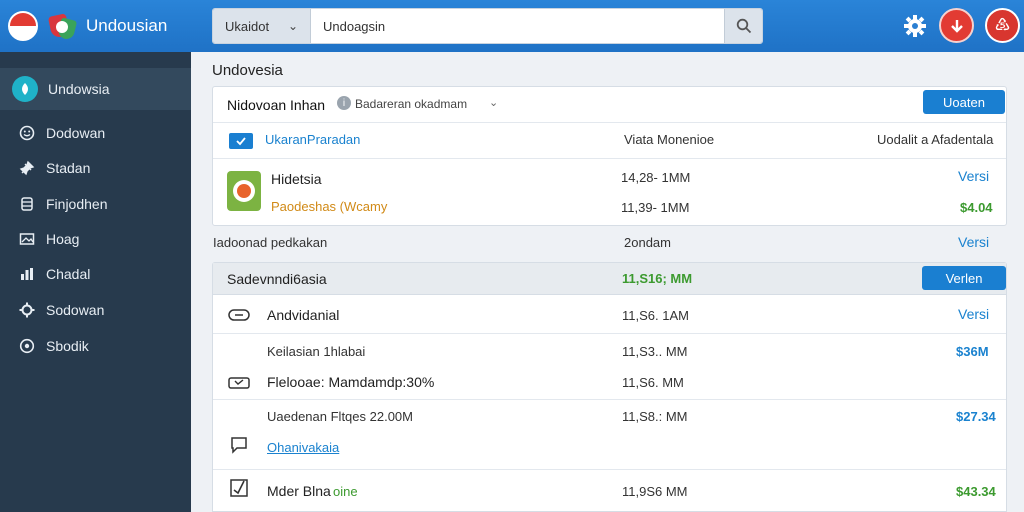 The height and width of the screenshot is (512, 1024). Describe the element at coordinates (976, 491) in the screenshot. I see `row-price: $43.34` at that location.